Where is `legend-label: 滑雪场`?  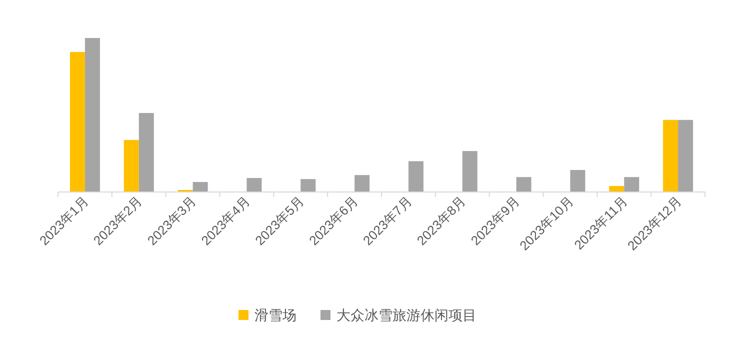 legend-label: 滑雪场 is located at coordinates (275, 315).